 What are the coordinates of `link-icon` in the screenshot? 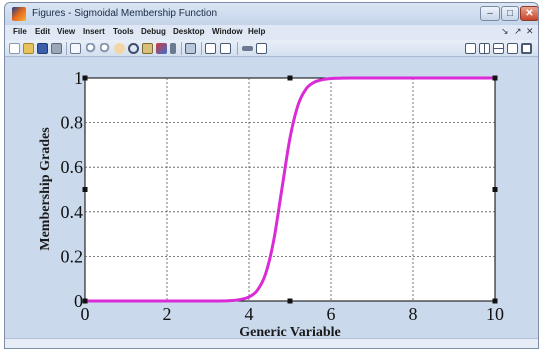 It's located at (173, 48).